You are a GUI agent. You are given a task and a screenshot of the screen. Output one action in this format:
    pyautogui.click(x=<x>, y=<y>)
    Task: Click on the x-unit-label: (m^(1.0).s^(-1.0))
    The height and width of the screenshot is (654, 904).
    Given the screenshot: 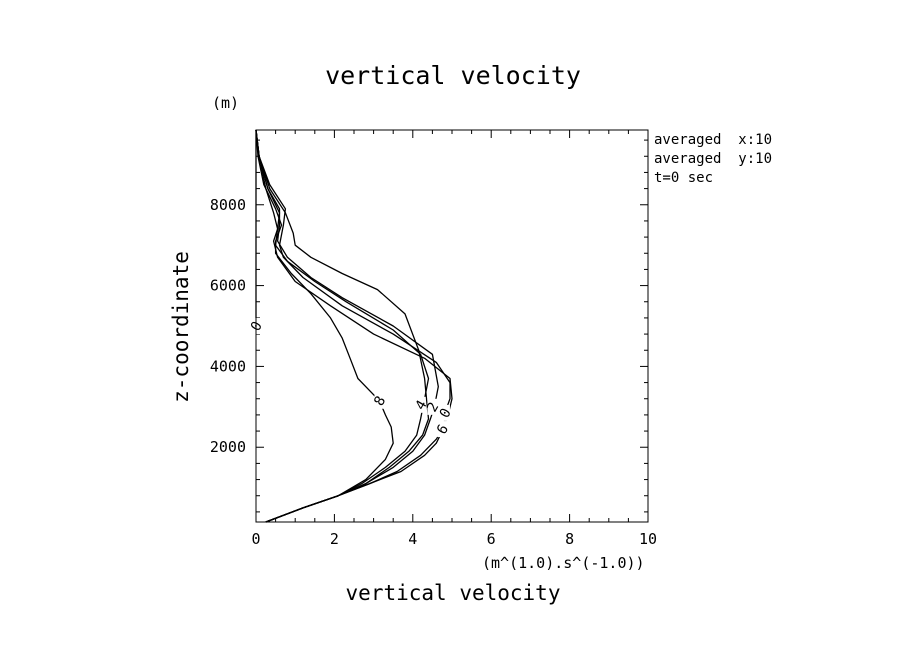 What is the action you would take?
    pyautogui.click(x=563, y=563)
    